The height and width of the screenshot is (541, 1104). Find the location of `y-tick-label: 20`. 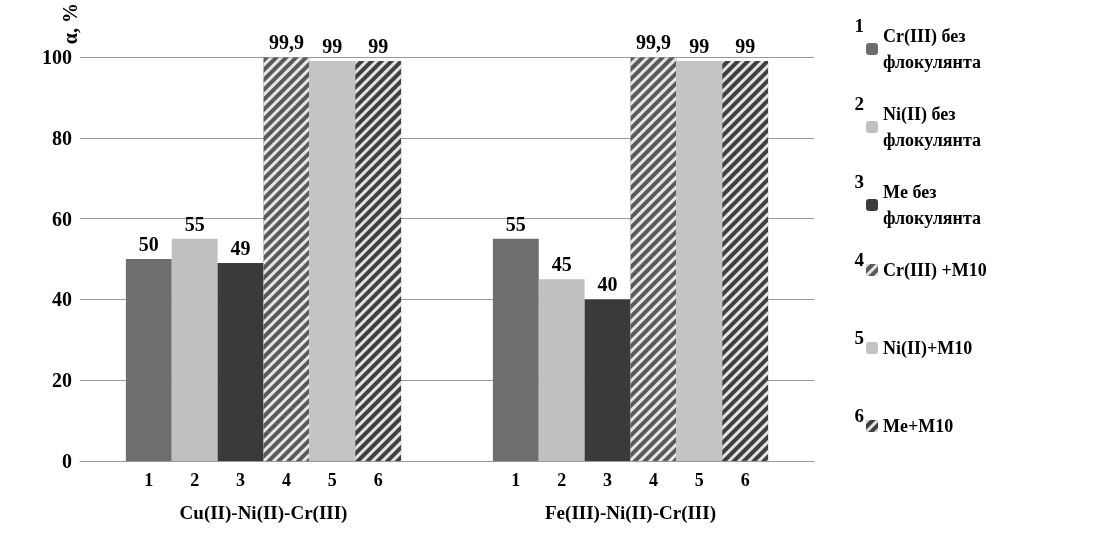

y-tick-label: 20 is located at coordinates (62, 380).